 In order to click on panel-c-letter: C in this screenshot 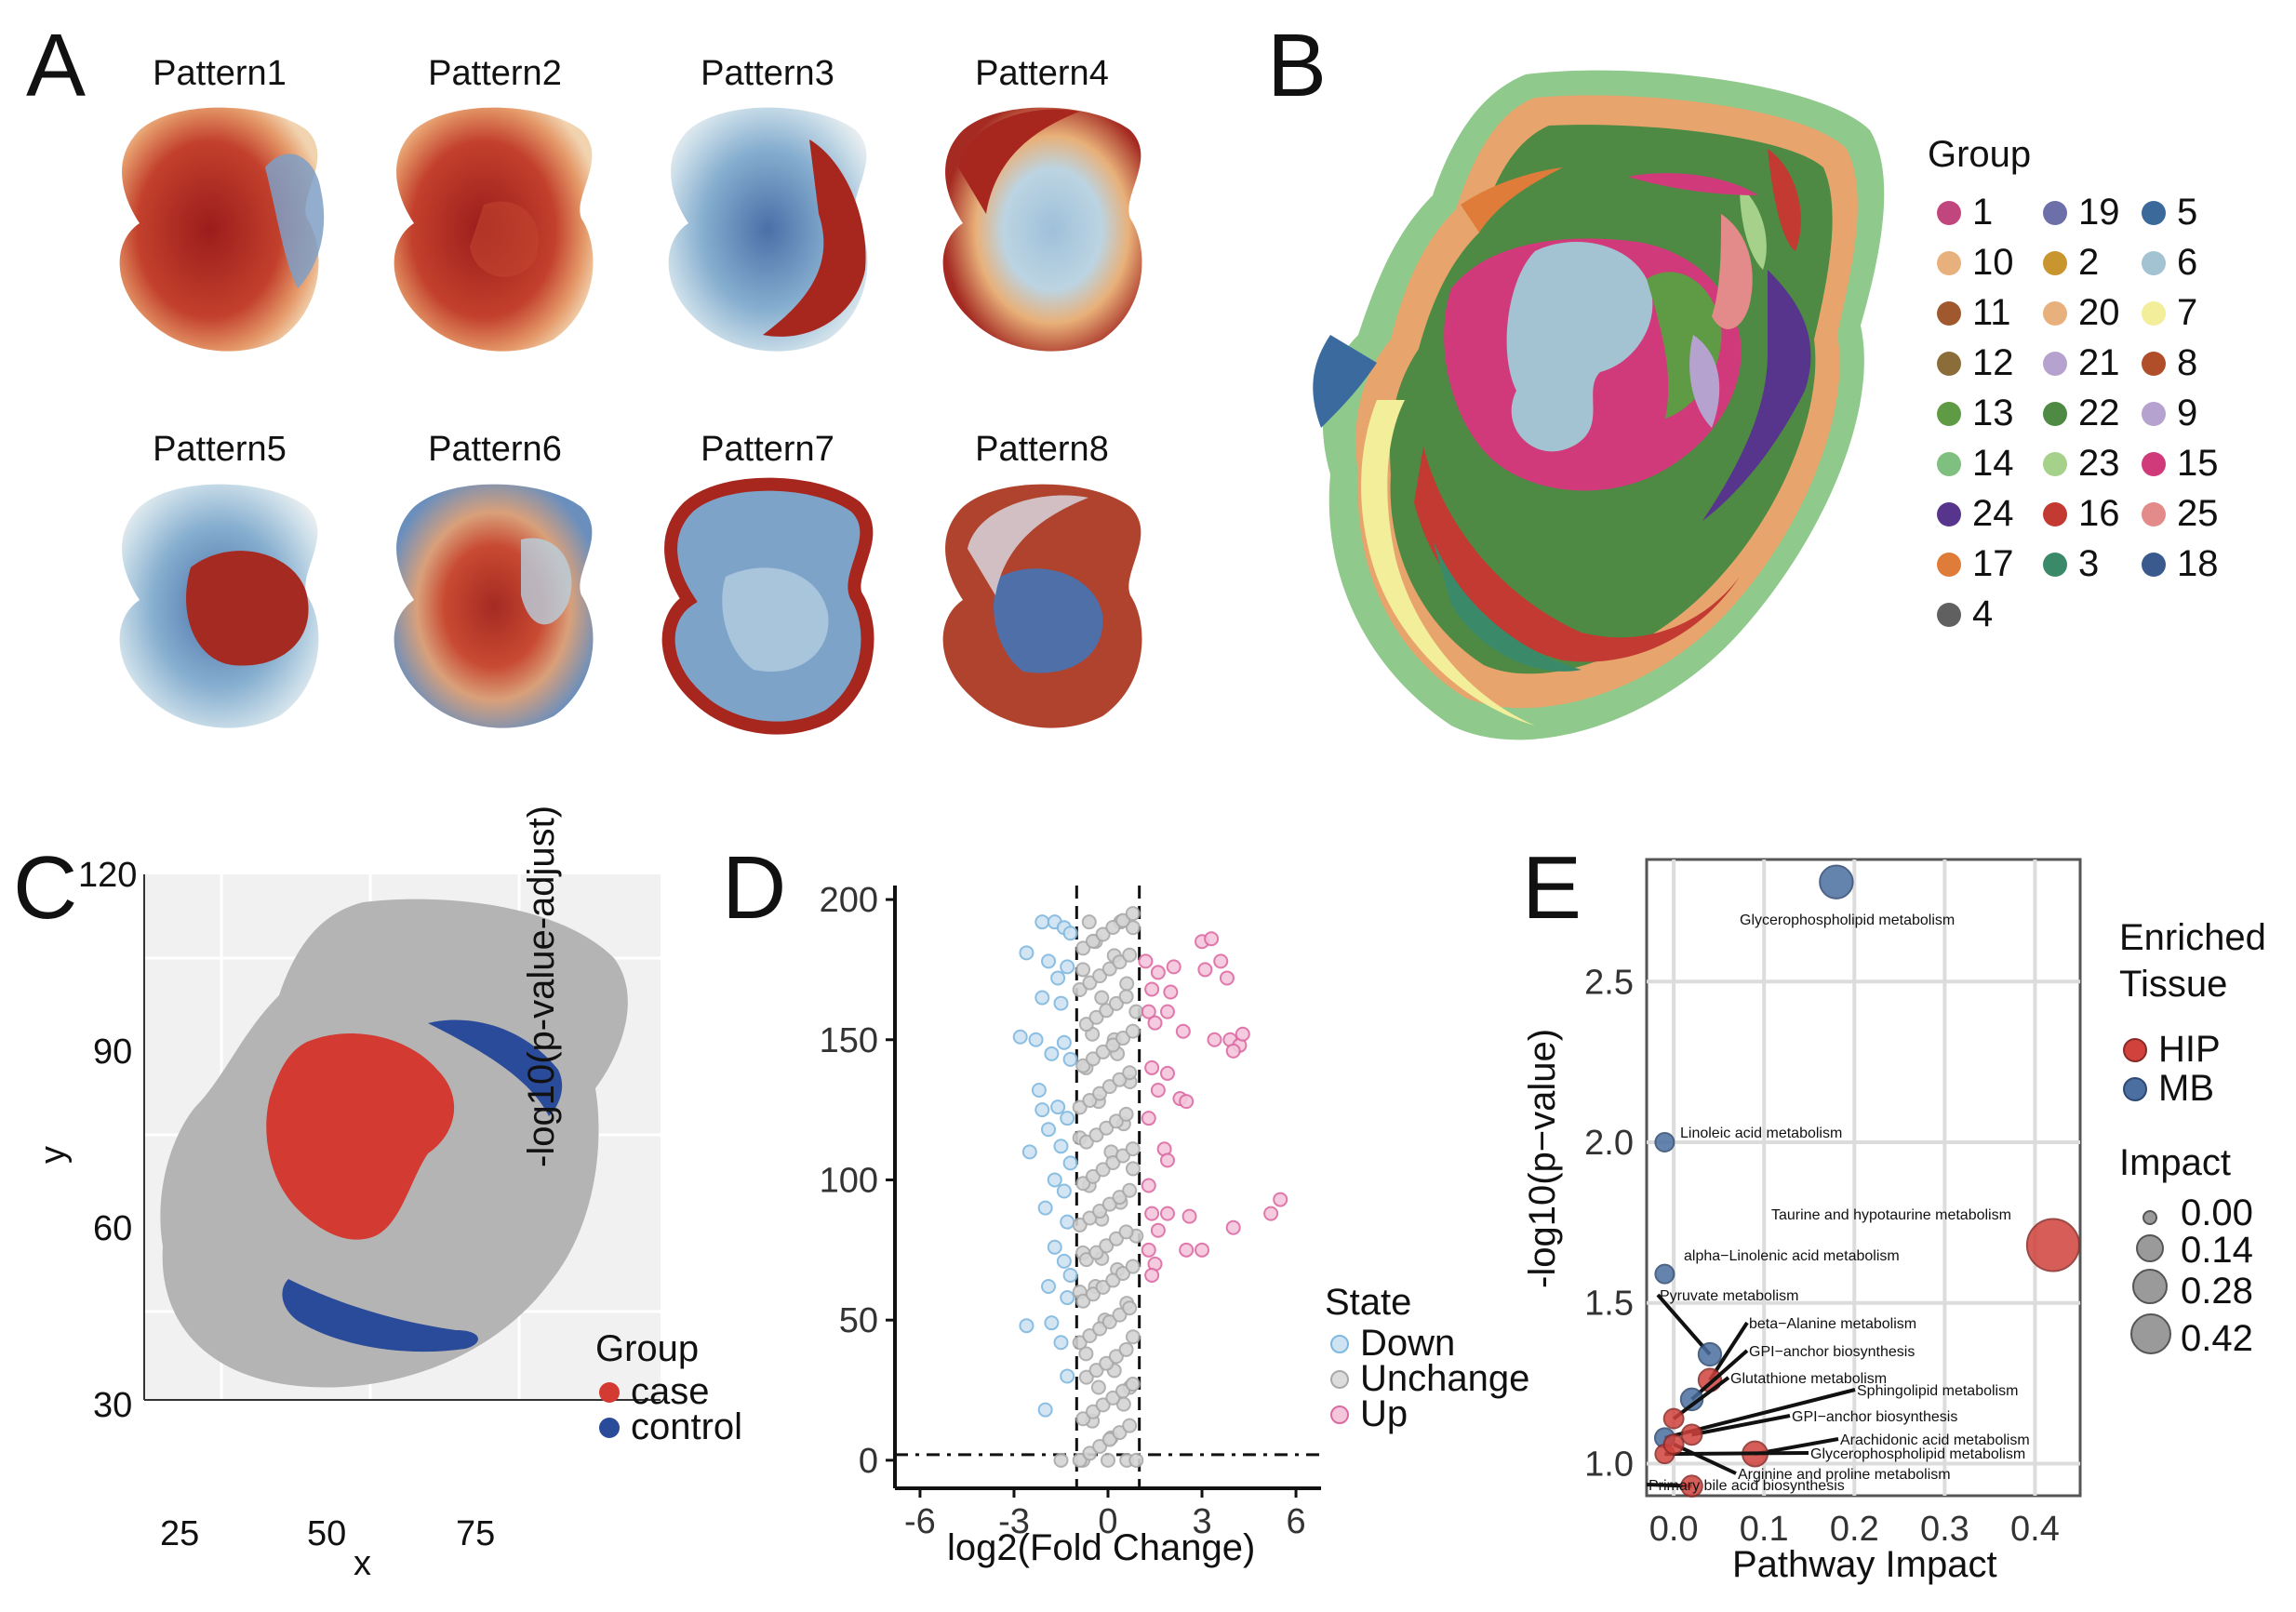, I will do `click(45, 888)`.